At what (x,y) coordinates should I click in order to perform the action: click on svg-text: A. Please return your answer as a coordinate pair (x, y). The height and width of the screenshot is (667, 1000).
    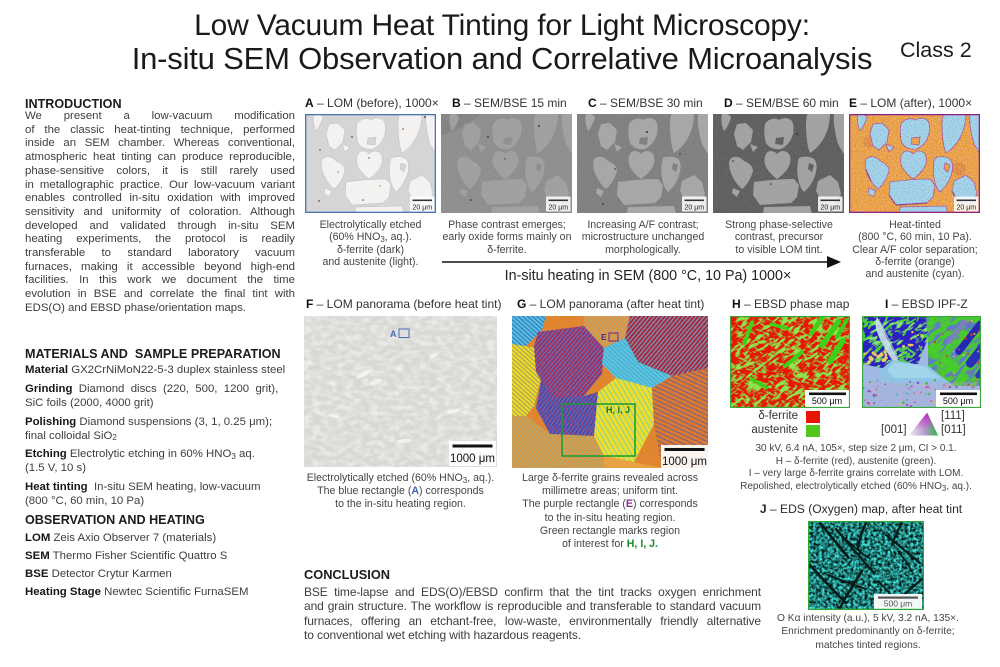
    Looking at the image, I should click on (393, 334).